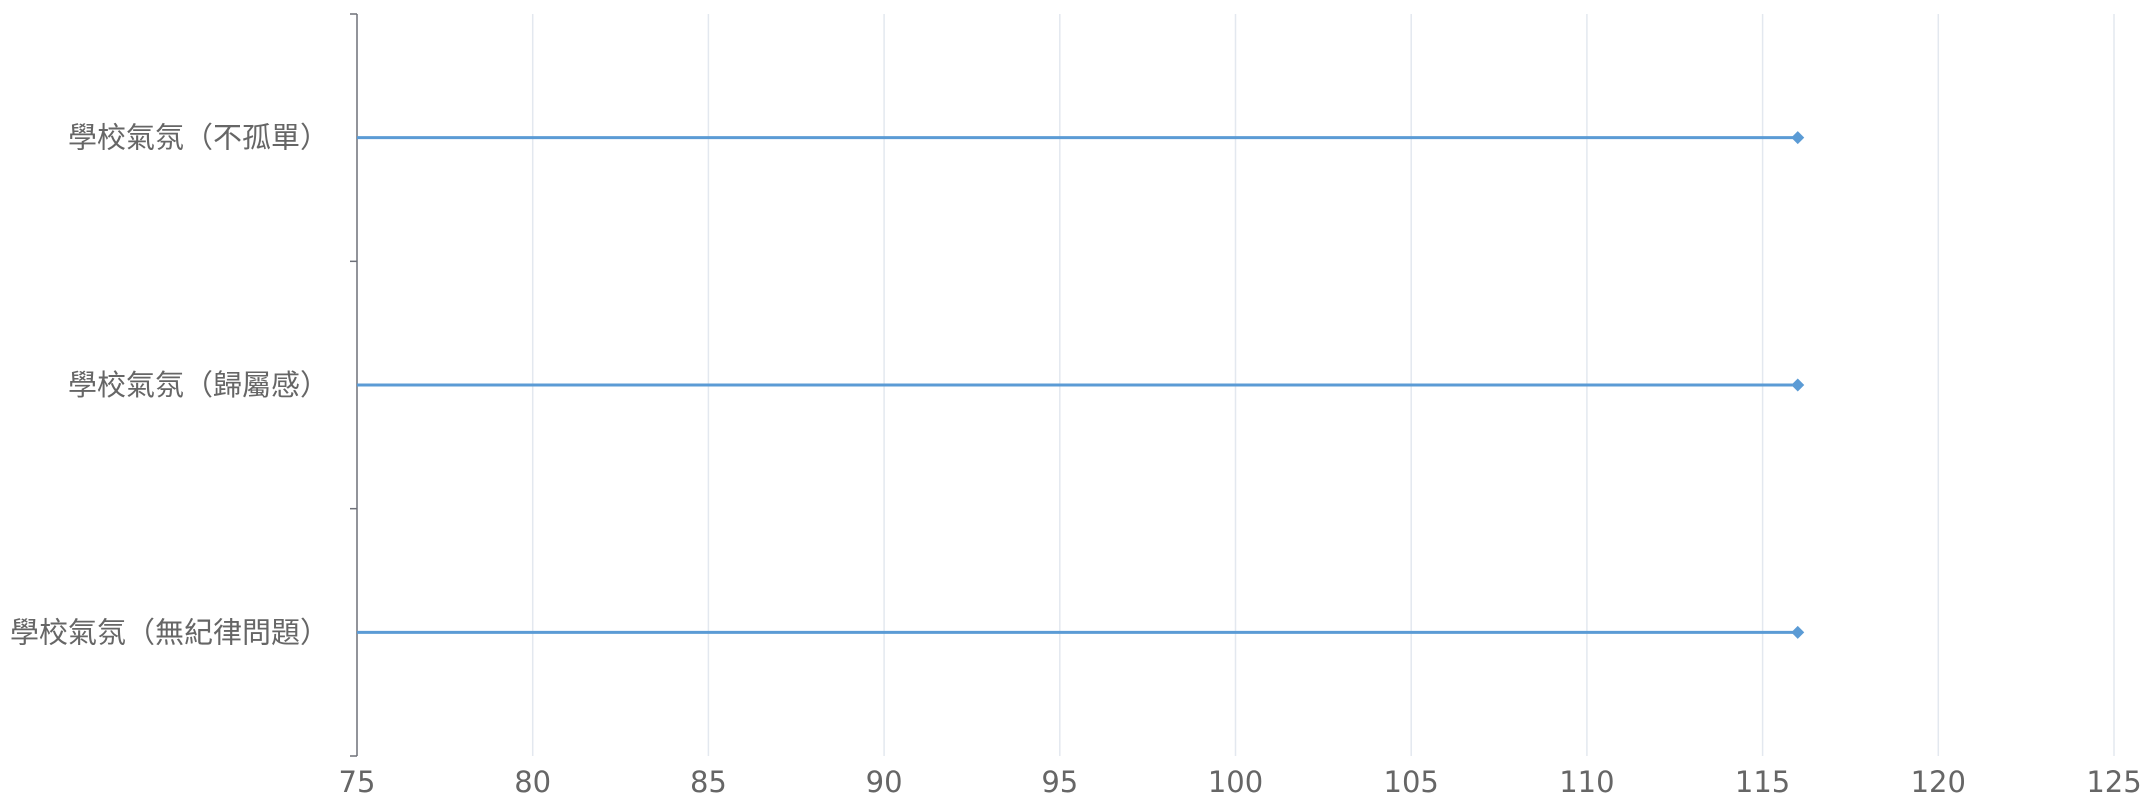 Image resolution: width=2146 pixels, height=796 pixels. What do you see at coordinates (708, 780) in the screenshot?
I see `x-tick-label: 85` at bounding box center [708, 780].